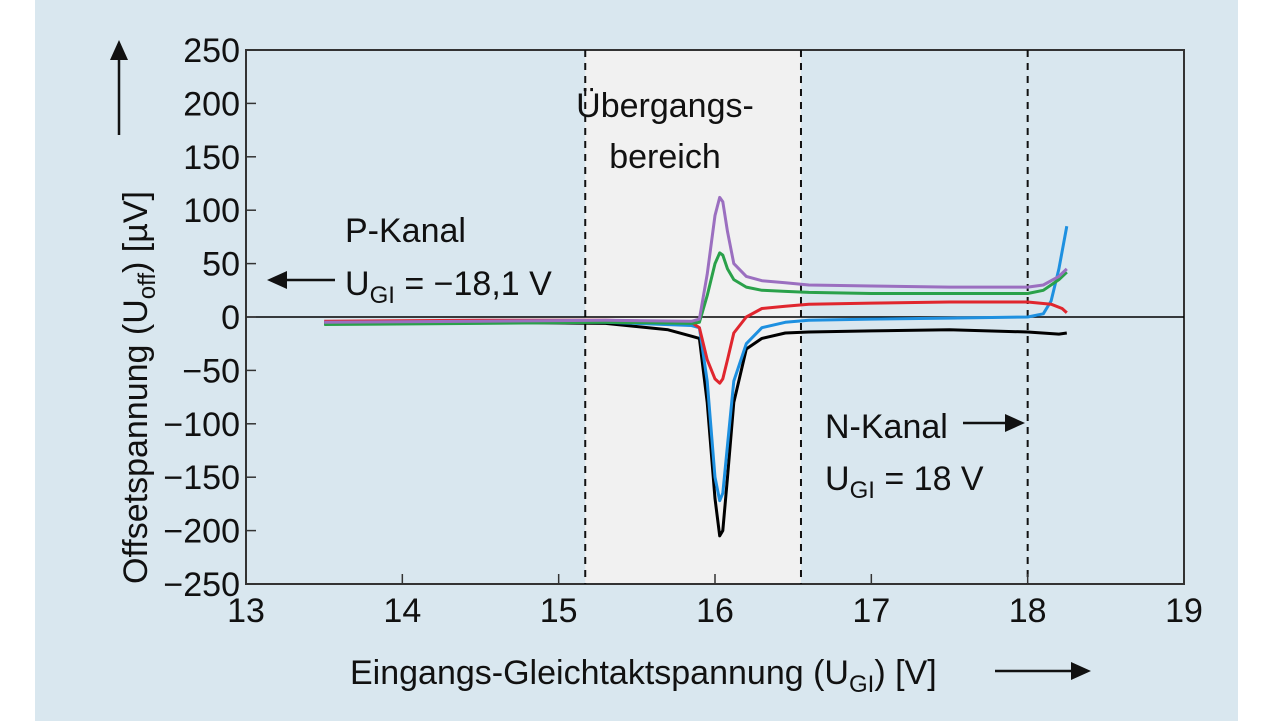  Describe the element at coordinates (1043, 671) in the screenshot. I see `x-axis-arrow` at that location.